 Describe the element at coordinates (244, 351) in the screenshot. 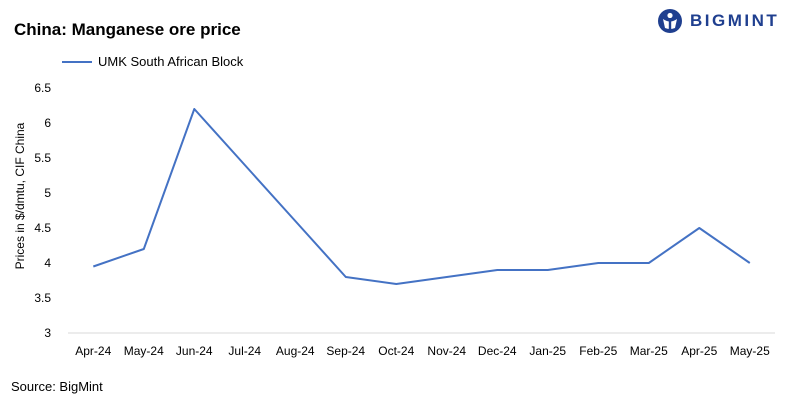

I see `x-tick-label: Jul-24` at that location.